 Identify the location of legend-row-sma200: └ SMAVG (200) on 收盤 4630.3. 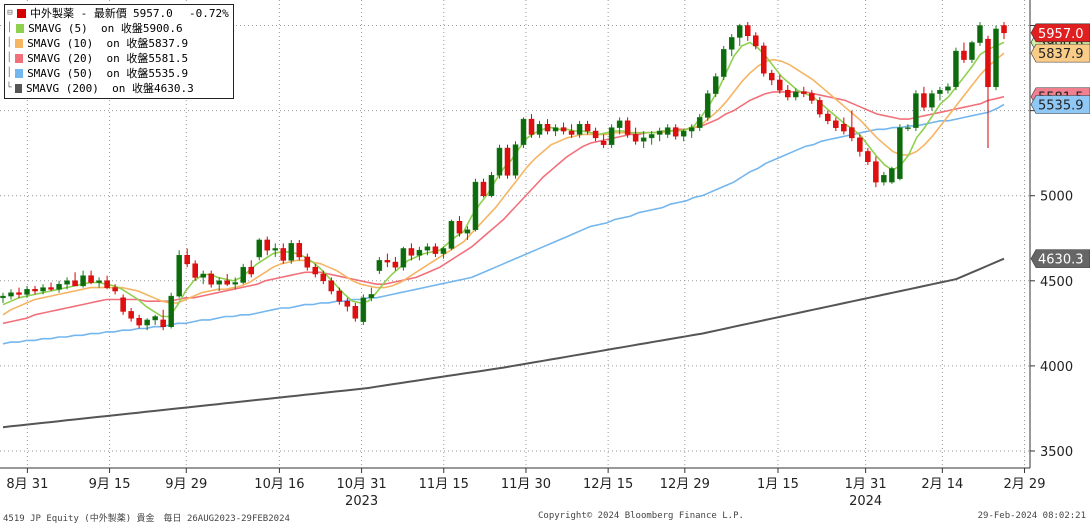
(119, 88).